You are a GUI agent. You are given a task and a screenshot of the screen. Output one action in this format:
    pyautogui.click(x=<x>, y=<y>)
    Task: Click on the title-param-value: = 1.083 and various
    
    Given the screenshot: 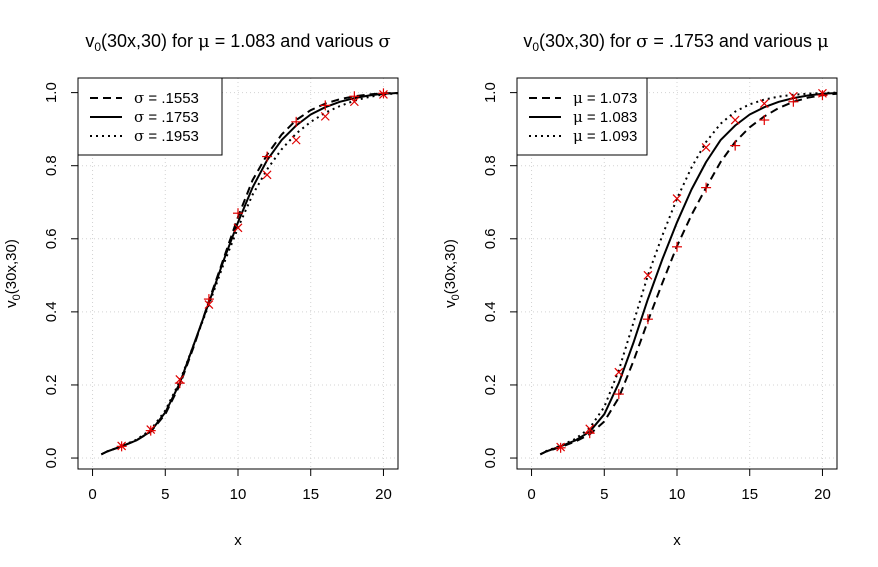 What is the action you would take?
    pyautogui.click(x=294, y=41)
    